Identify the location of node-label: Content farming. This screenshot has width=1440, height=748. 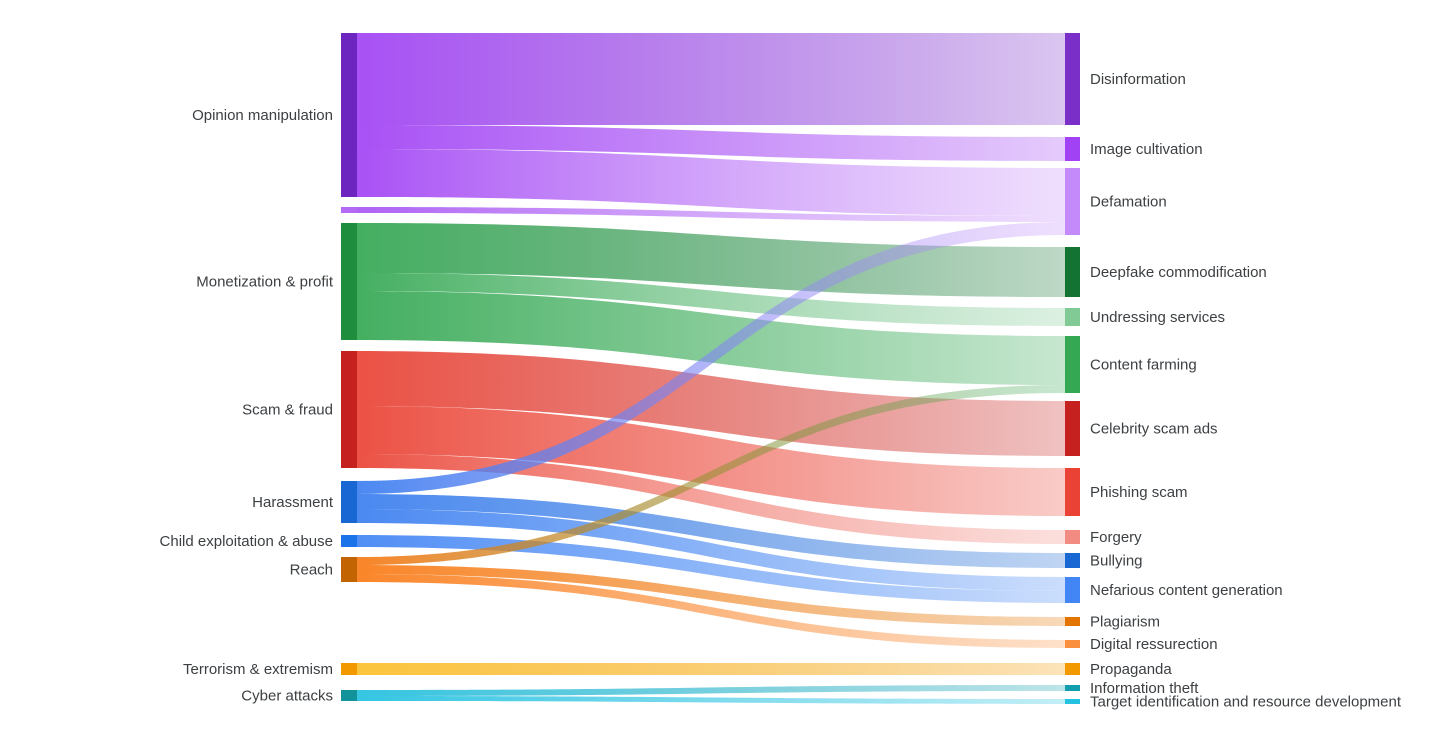
(1143, 364).